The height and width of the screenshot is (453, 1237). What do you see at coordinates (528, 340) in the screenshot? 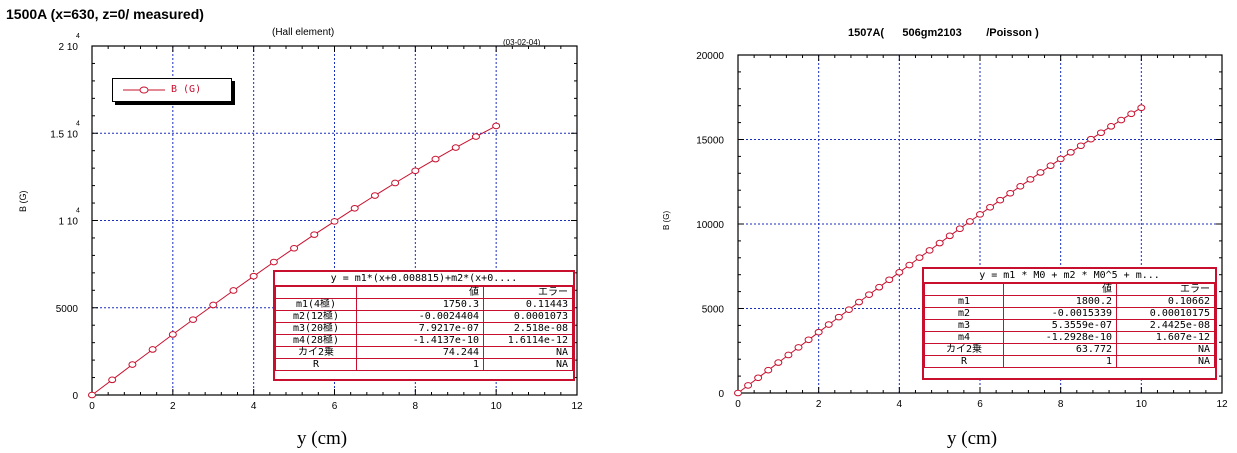
I see `table-cell: 1.6114e-12` at bounding box center [528, 340].